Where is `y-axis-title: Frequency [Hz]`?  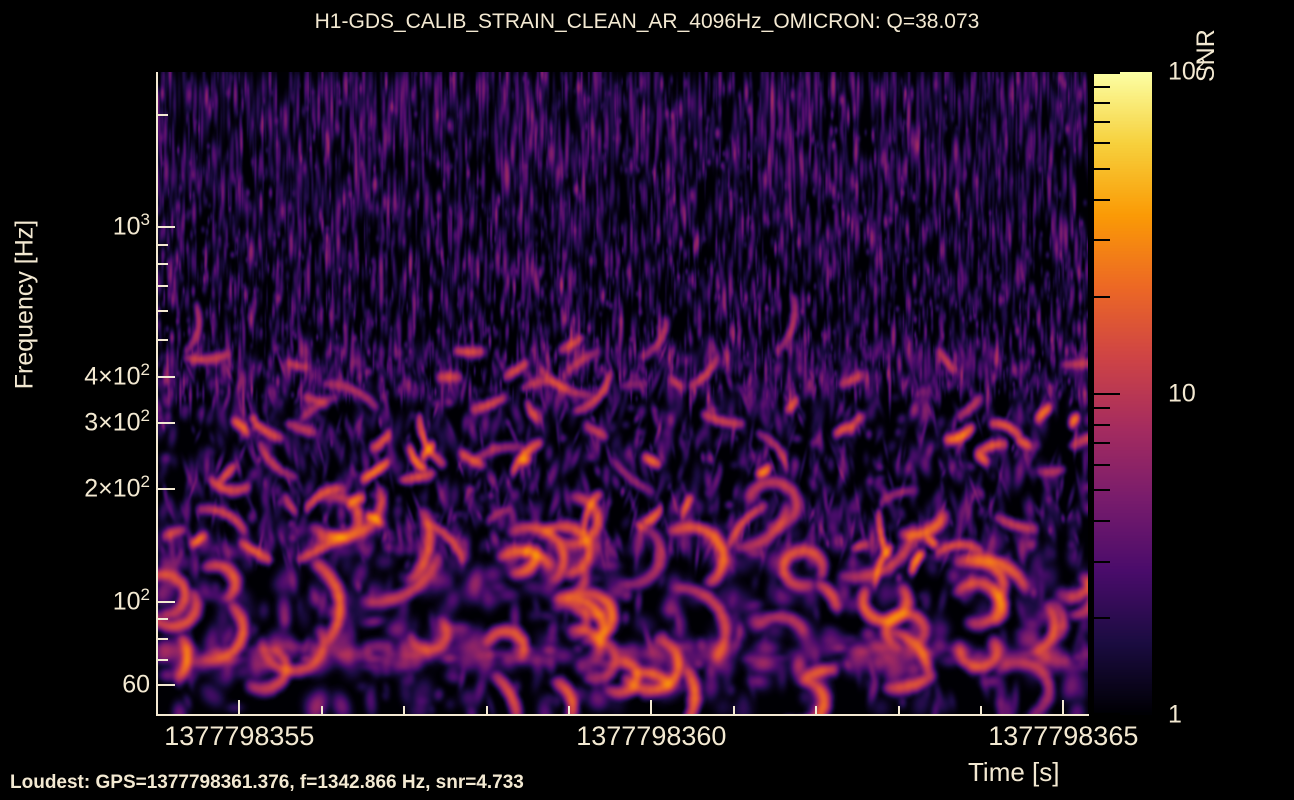 y-axis-title: Frequency [Hz] is located at coordinates (24, 304).